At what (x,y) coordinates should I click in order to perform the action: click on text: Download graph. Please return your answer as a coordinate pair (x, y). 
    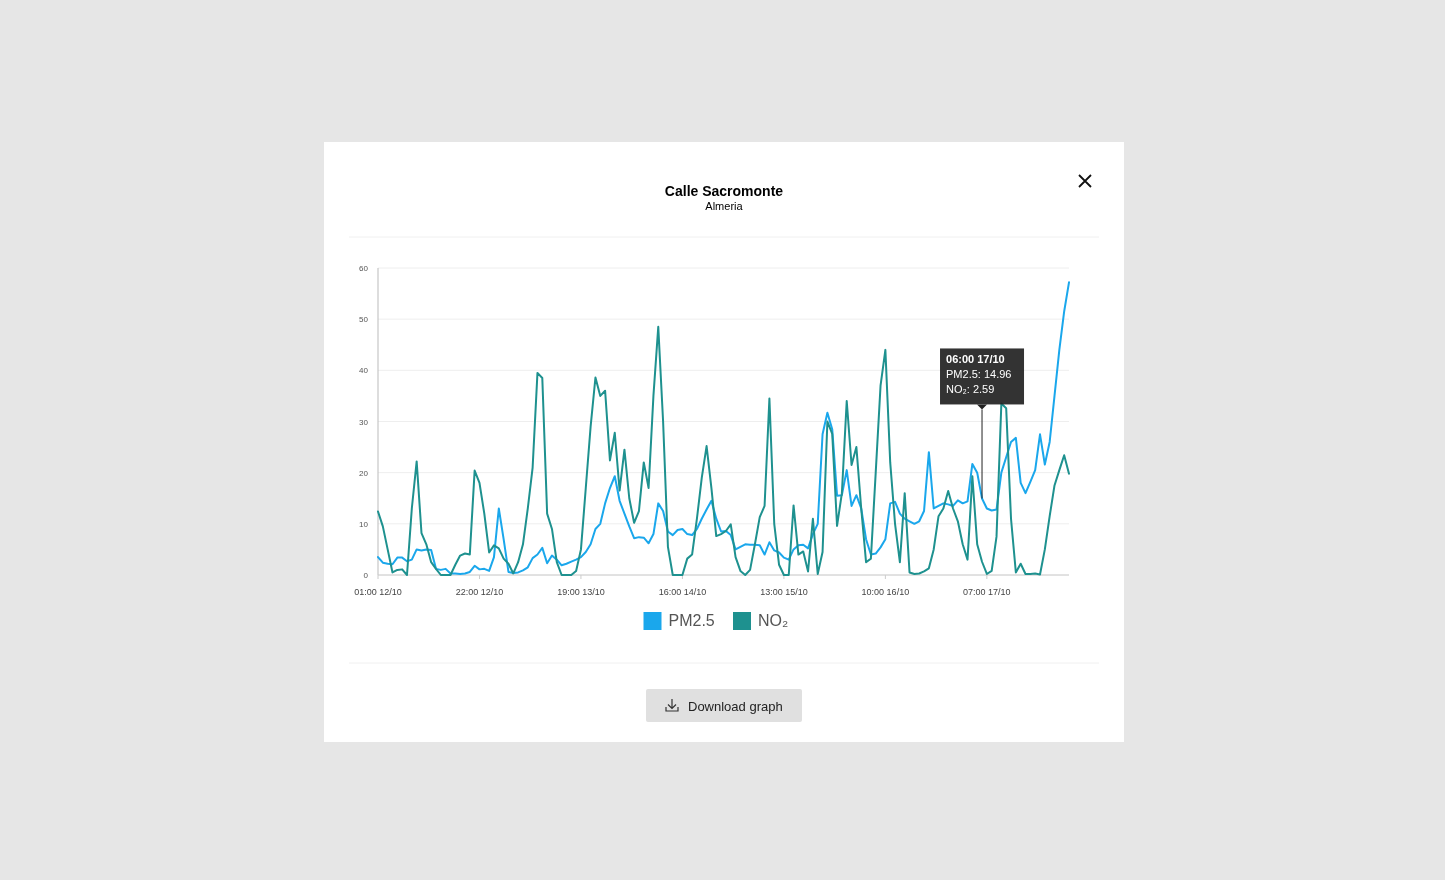
    Looking at the image, I should click on (735, 706).